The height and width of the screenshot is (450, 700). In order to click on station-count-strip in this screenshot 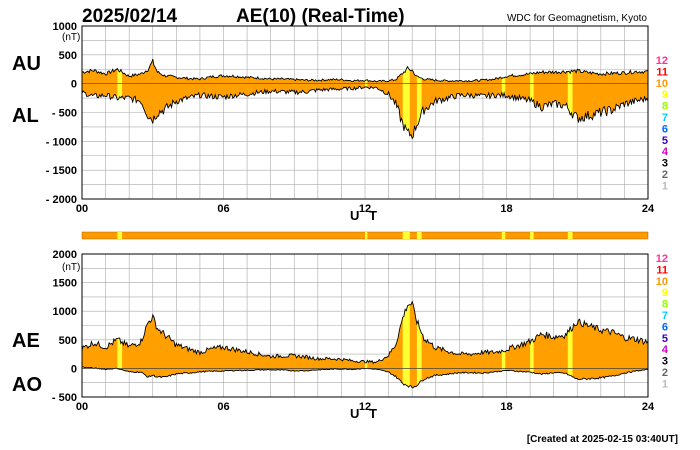, I will do `click(365, 235)`.